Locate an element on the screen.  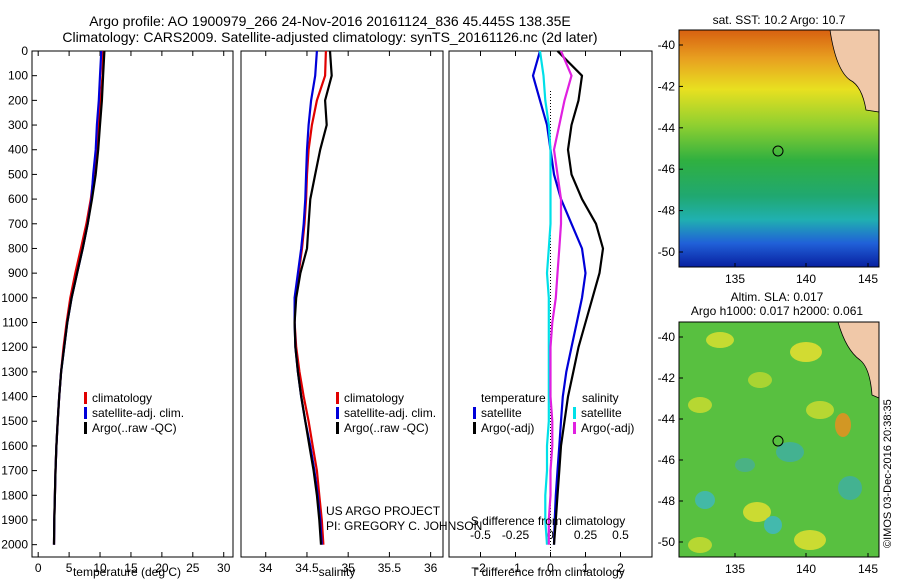
x-tick-label: -1 is located at coordinates (515, 568).